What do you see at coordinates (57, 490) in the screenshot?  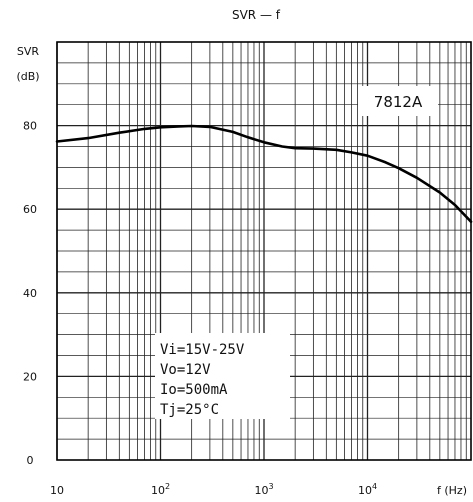 I see `x-tick-label: 10` at bounding box center [57, 490].